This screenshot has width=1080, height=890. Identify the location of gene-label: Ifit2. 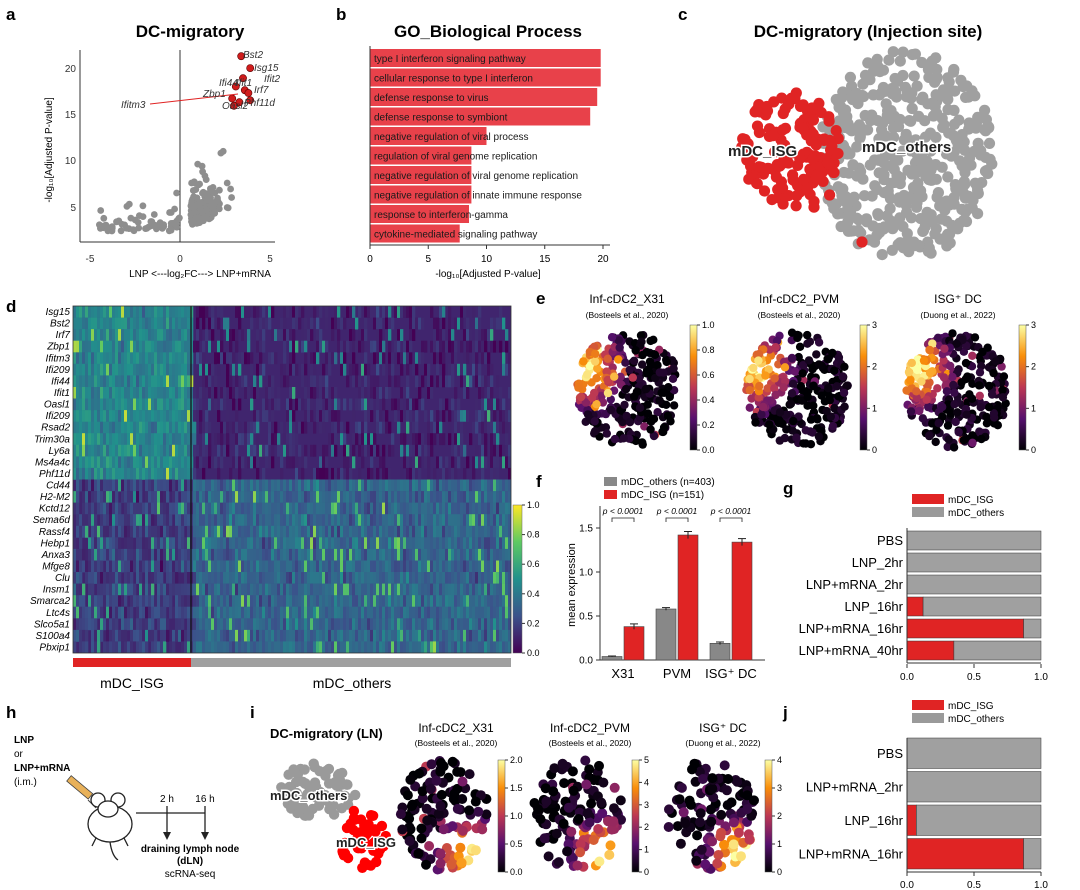
(272, 79).